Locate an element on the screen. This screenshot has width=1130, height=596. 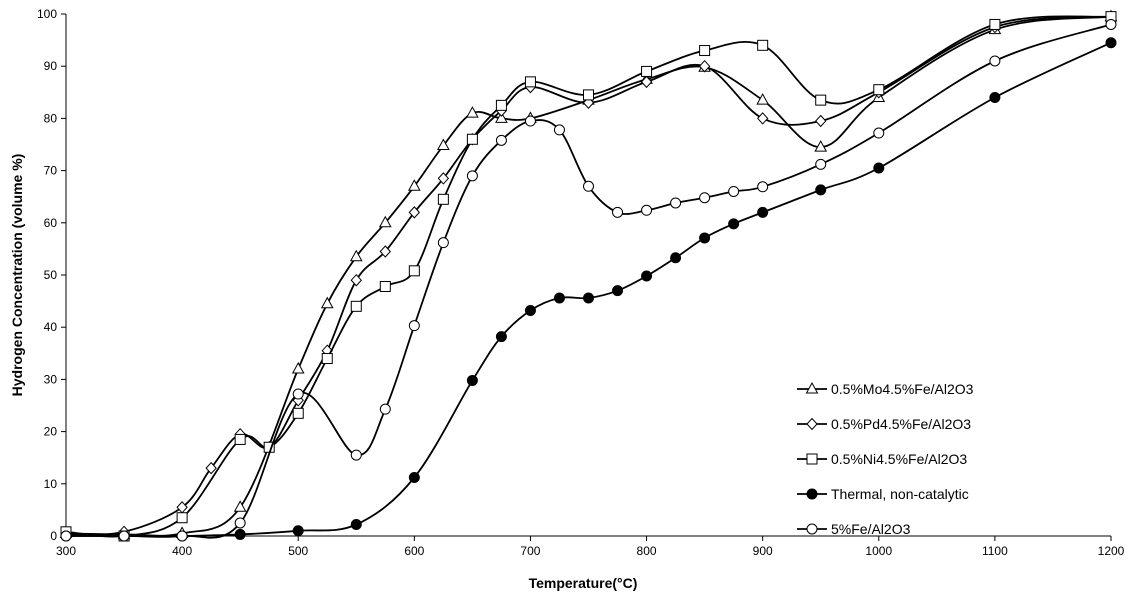
x-tick-label: 1000 is located at coordinates (878, 551).